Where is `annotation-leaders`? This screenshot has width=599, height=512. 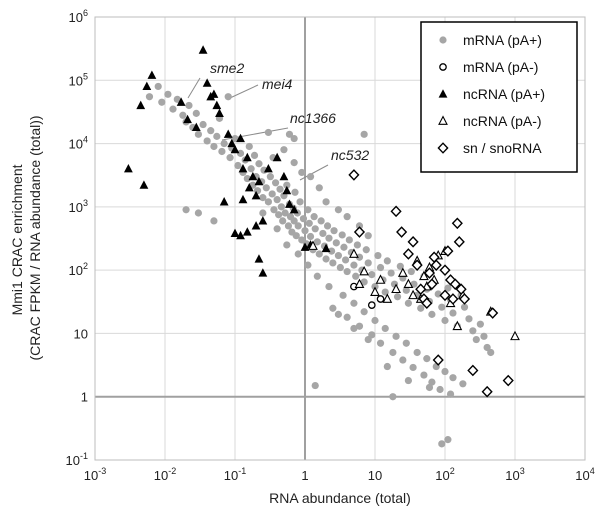
annotation-leaders is located at coordinates (258, 129).